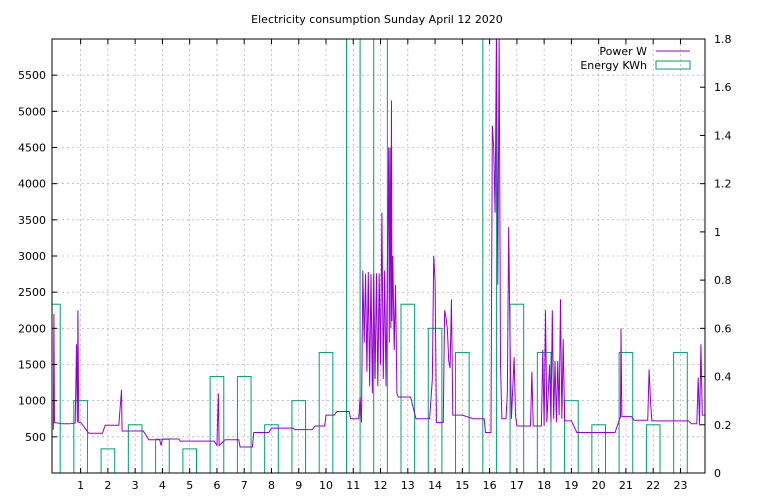 This screenshot has height=500, width=768. What do you see at coordinates (271, 485) in the screenshot?
I see `x-tick-label: 8` at bounding box center [271, 485].